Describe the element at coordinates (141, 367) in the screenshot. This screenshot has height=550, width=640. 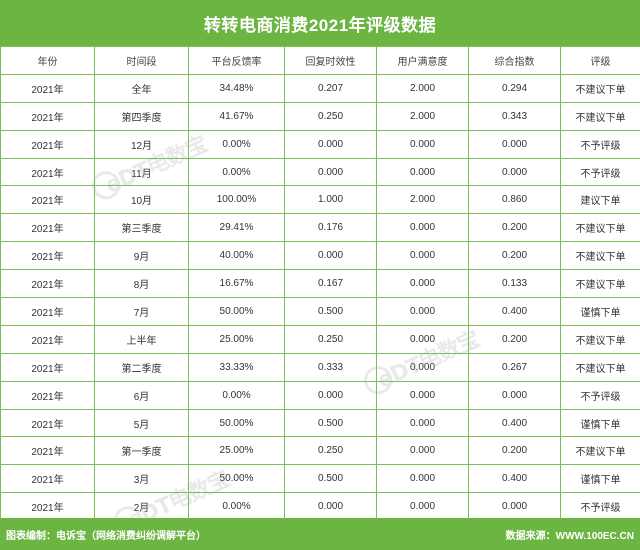
I see `cell-period: 第二季度` at that location.